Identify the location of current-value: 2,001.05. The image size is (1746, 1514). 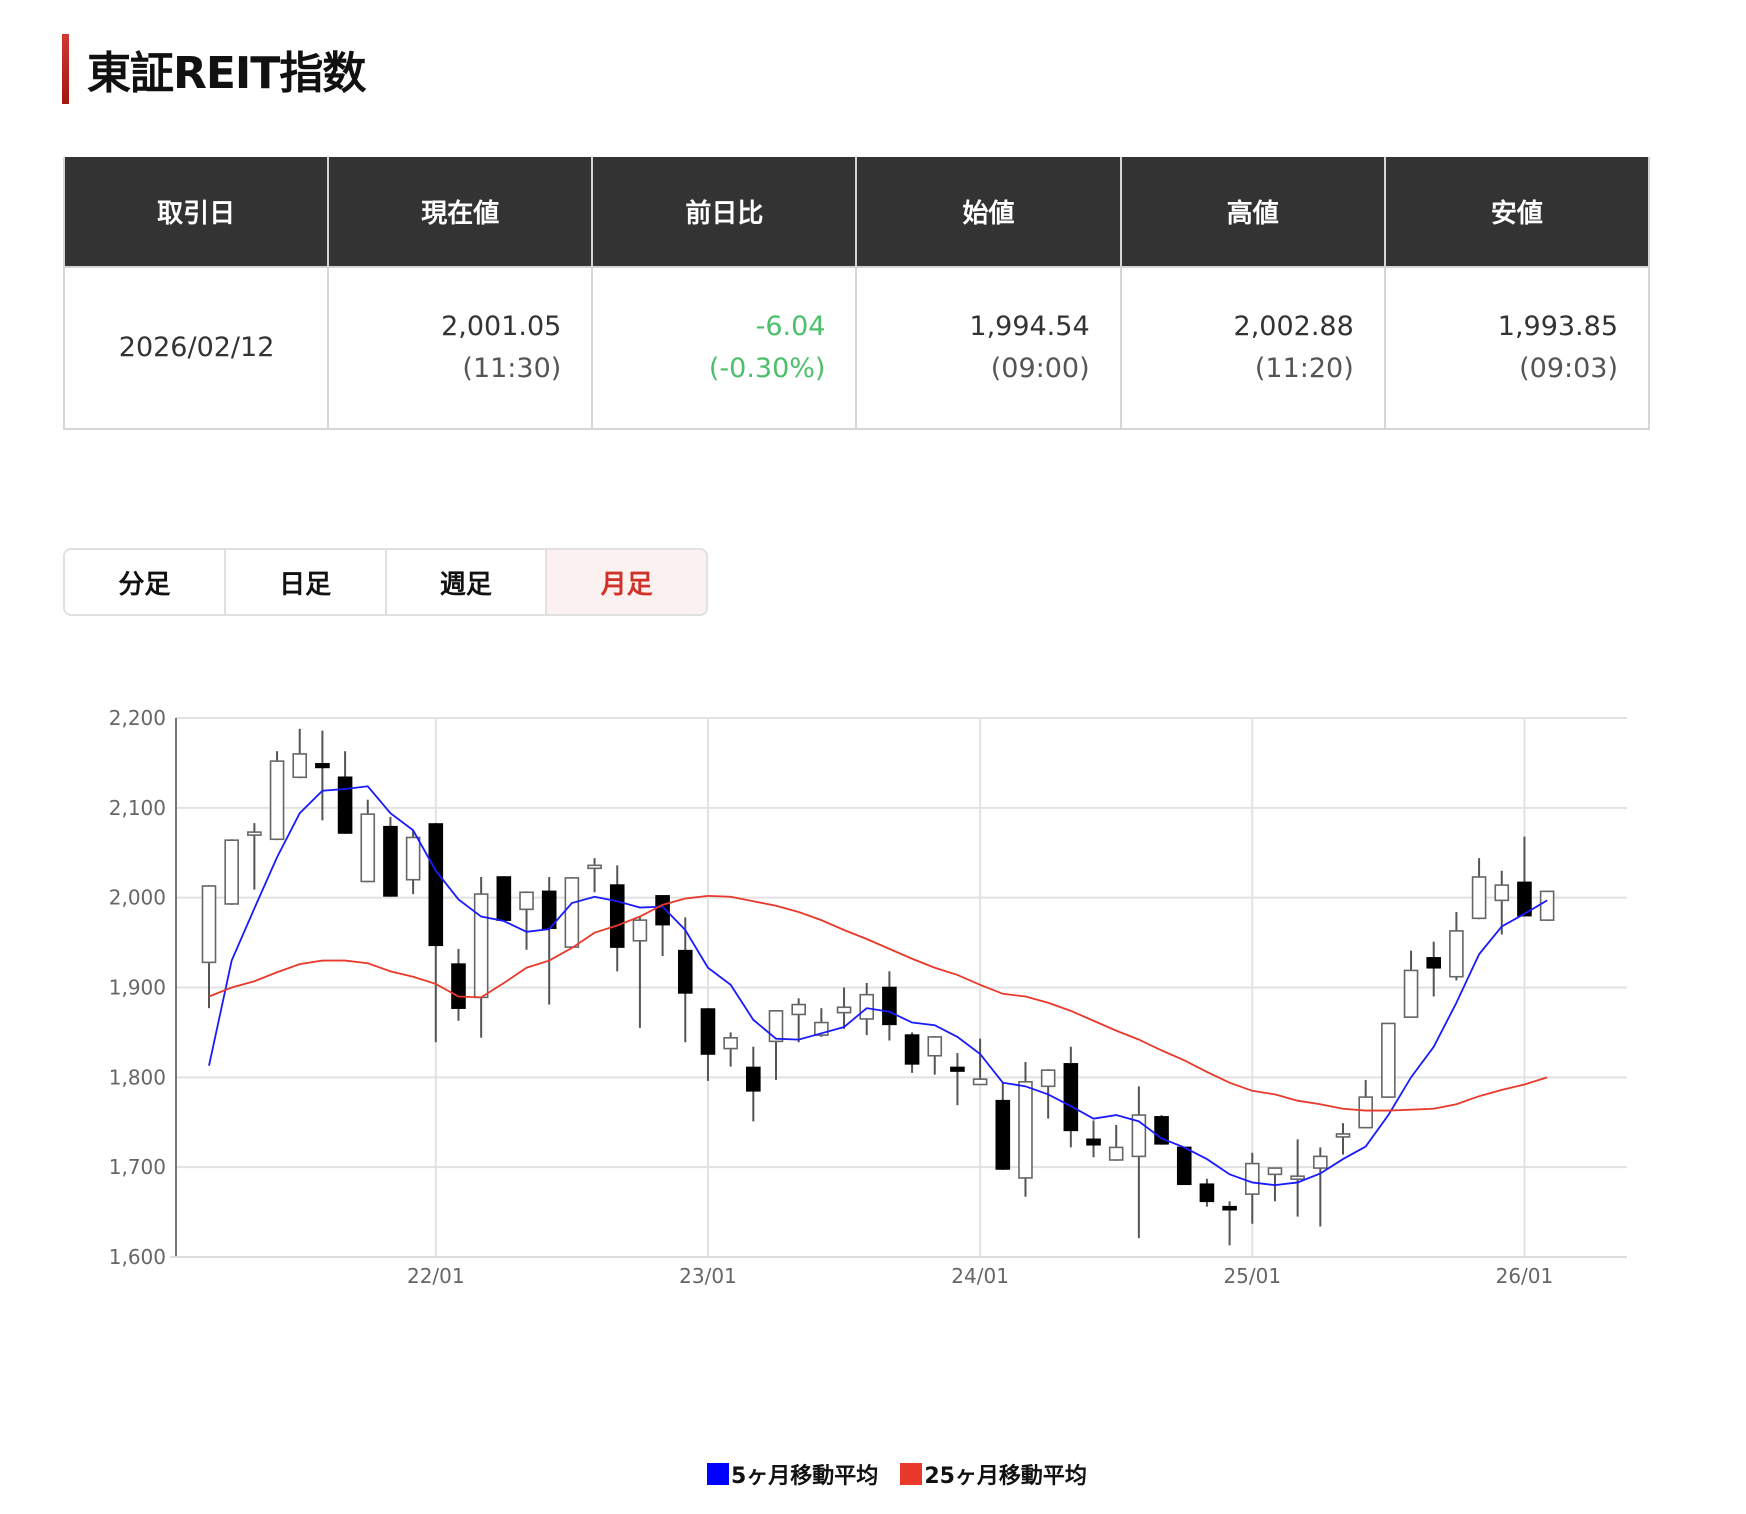
(501, 326).